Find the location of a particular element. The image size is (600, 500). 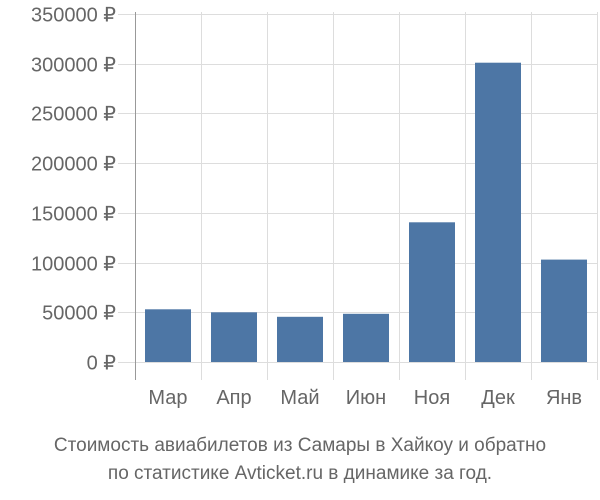

x-axis-tick-labels: Мар Апр Май Июн Ноя Дек Янв is located at coordinates (365, 398).